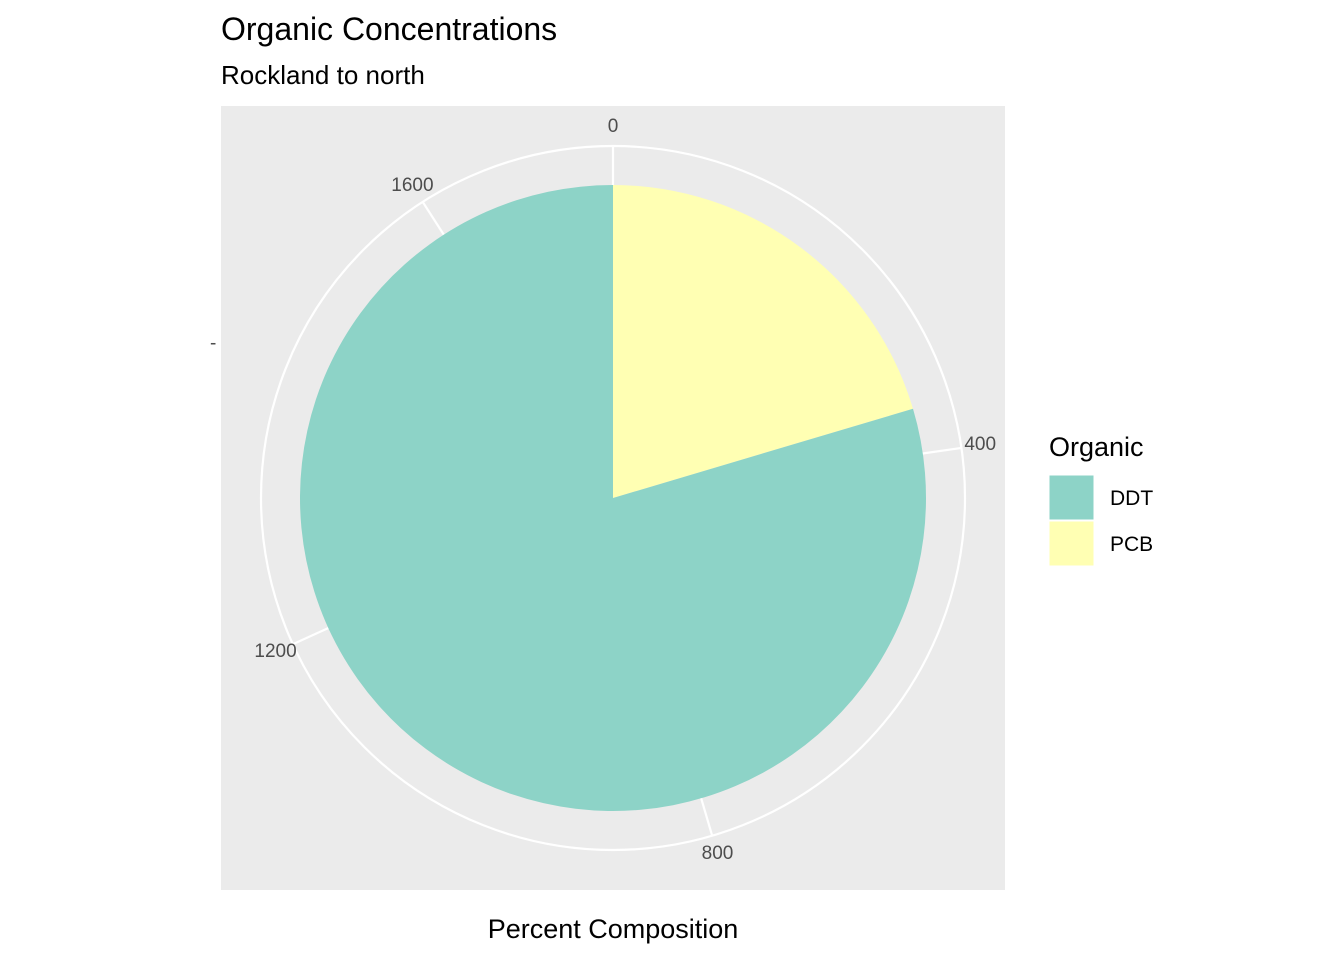 This screenshot has height=960, width=1344. I want to click on legend-title: Organic, so click(1096, 447).